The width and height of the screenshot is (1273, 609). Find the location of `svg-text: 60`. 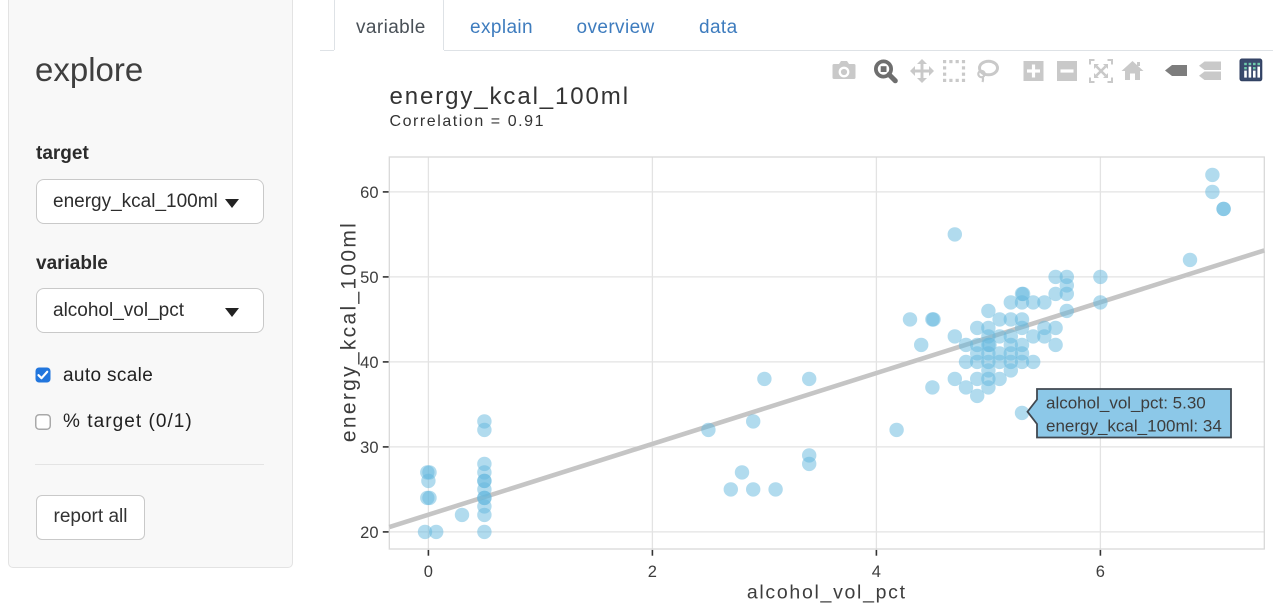

svg-text: 60 is located at coordinates (369, 193).